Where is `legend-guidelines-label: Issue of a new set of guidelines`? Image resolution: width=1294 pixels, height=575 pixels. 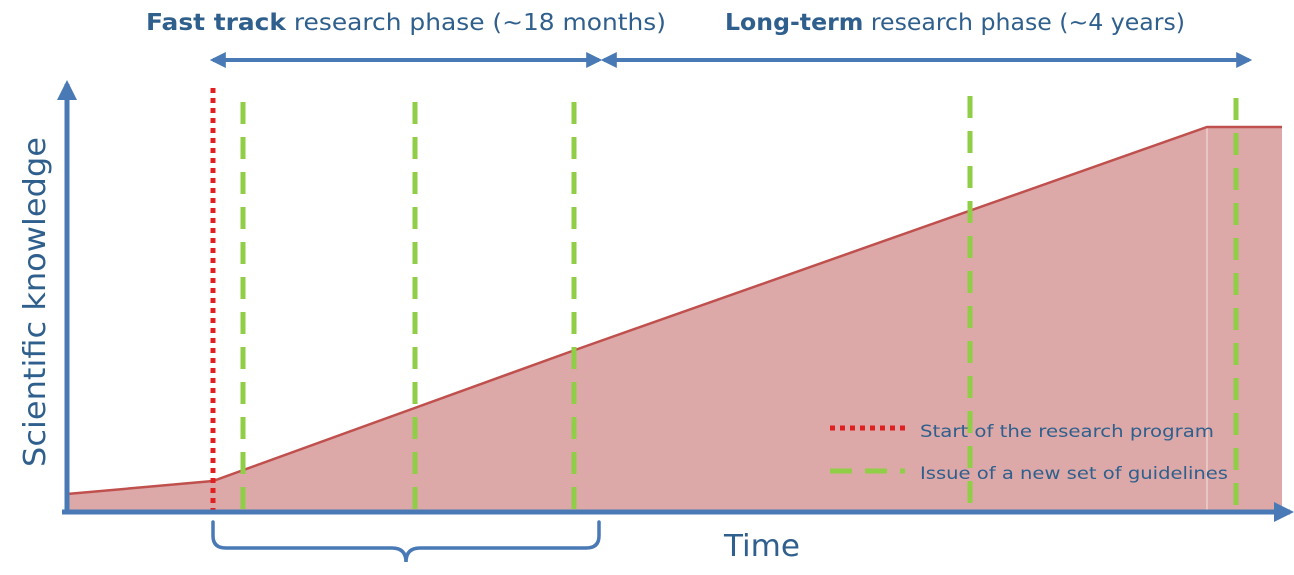
legend-guidelines-label: Issue of a new set of guidelines is located at coordinates (1074, 474).